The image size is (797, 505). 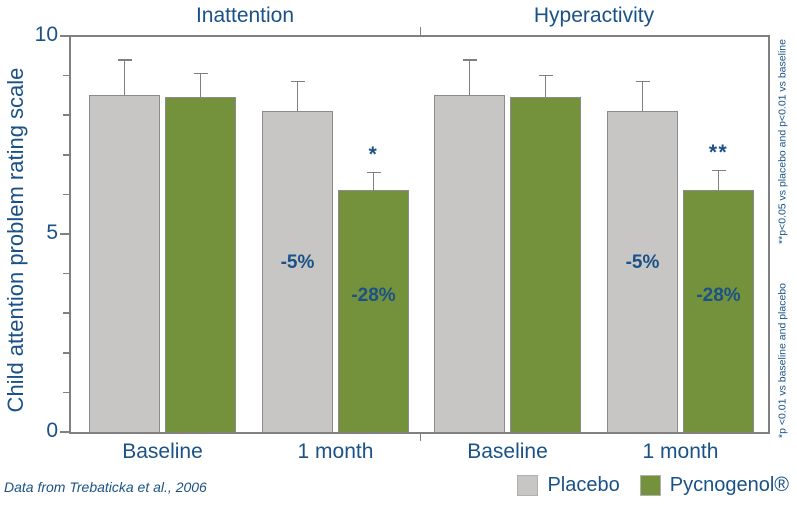 What do you see at coordinates (46, 34) in the screenshot?
I see `y-tick-label: 10` at bounding box center [46, 34].